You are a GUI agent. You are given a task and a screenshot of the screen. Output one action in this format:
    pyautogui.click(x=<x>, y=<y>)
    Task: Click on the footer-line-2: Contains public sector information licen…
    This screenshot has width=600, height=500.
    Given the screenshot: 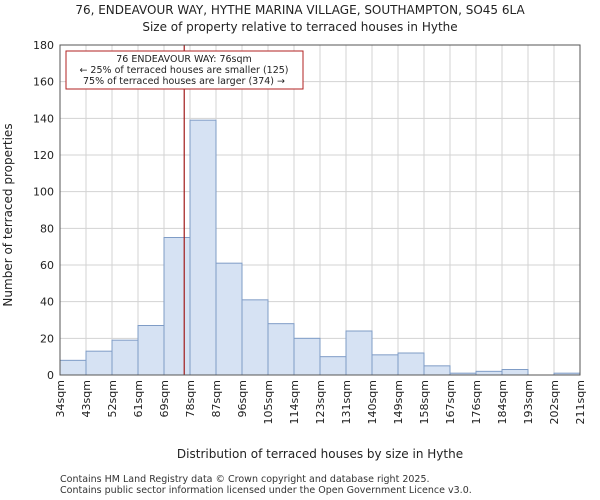 What is the action you would take?
    pyautogui.click(x=266, y=490)
    